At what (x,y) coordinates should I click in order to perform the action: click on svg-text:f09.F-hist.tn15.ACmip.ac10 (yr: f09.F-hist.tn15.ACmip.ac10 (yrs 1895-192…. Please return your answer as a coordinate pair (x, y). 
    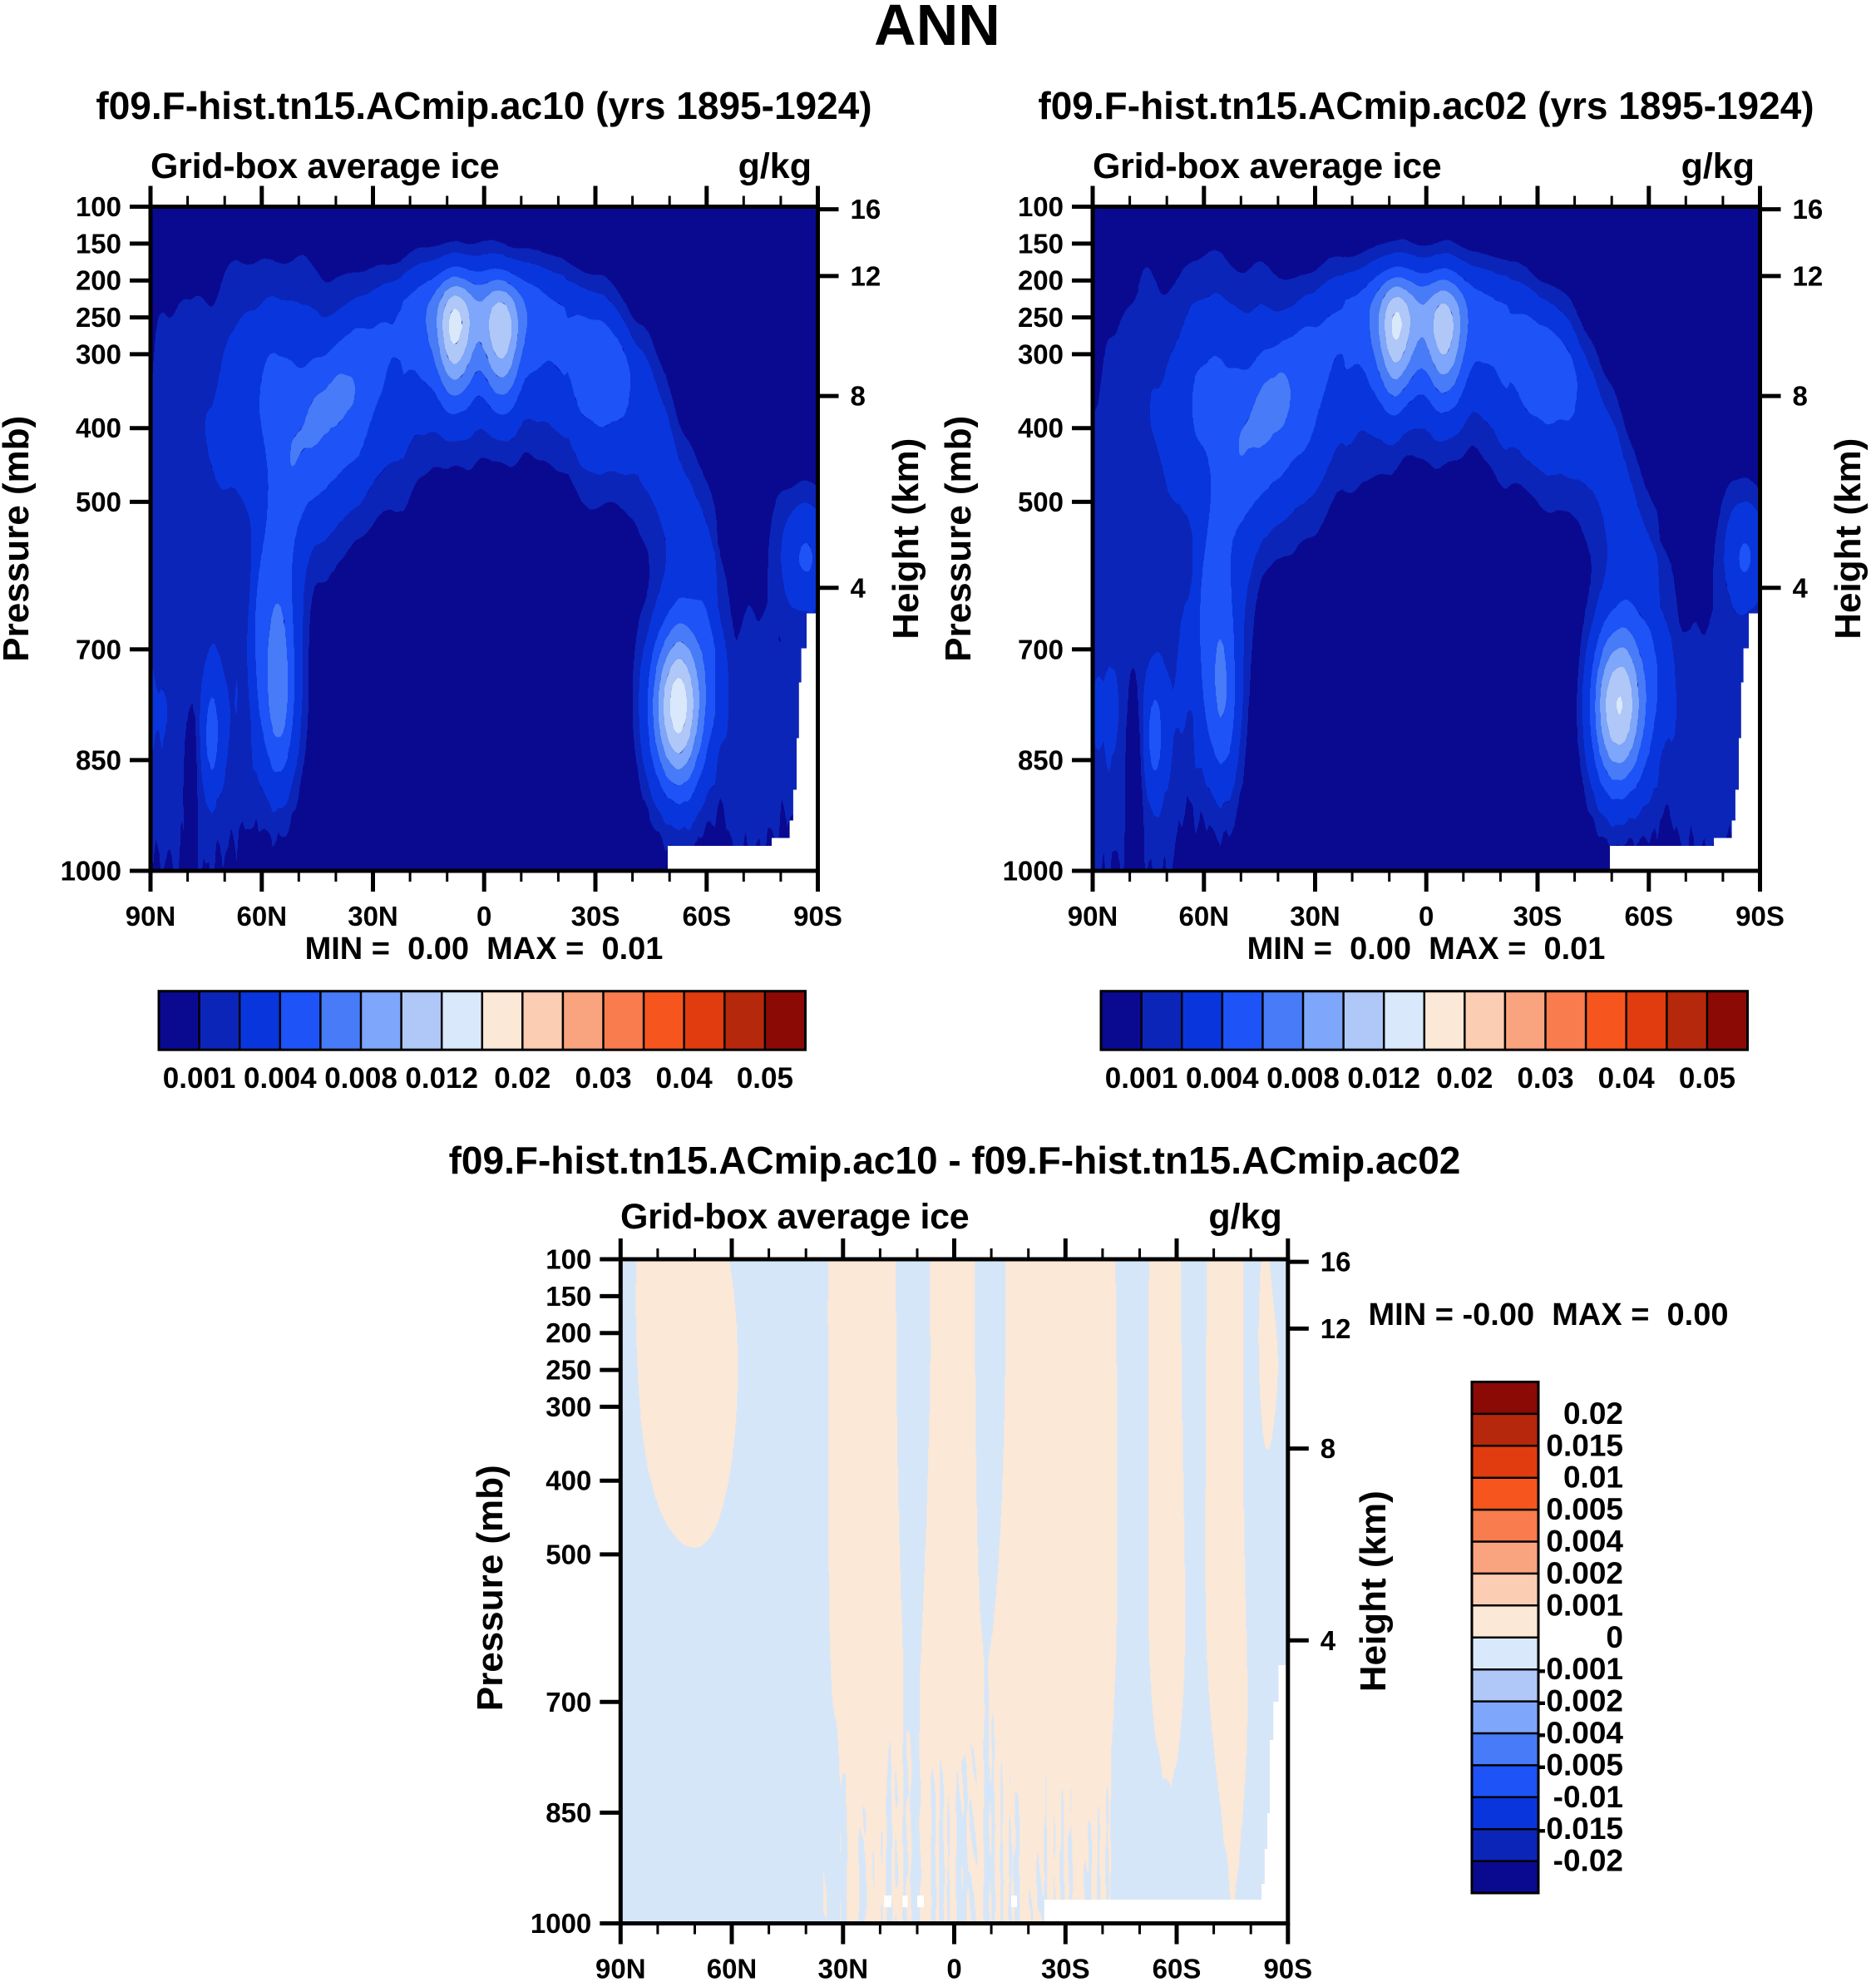
    Looking at the image, I should click on (483, 105).